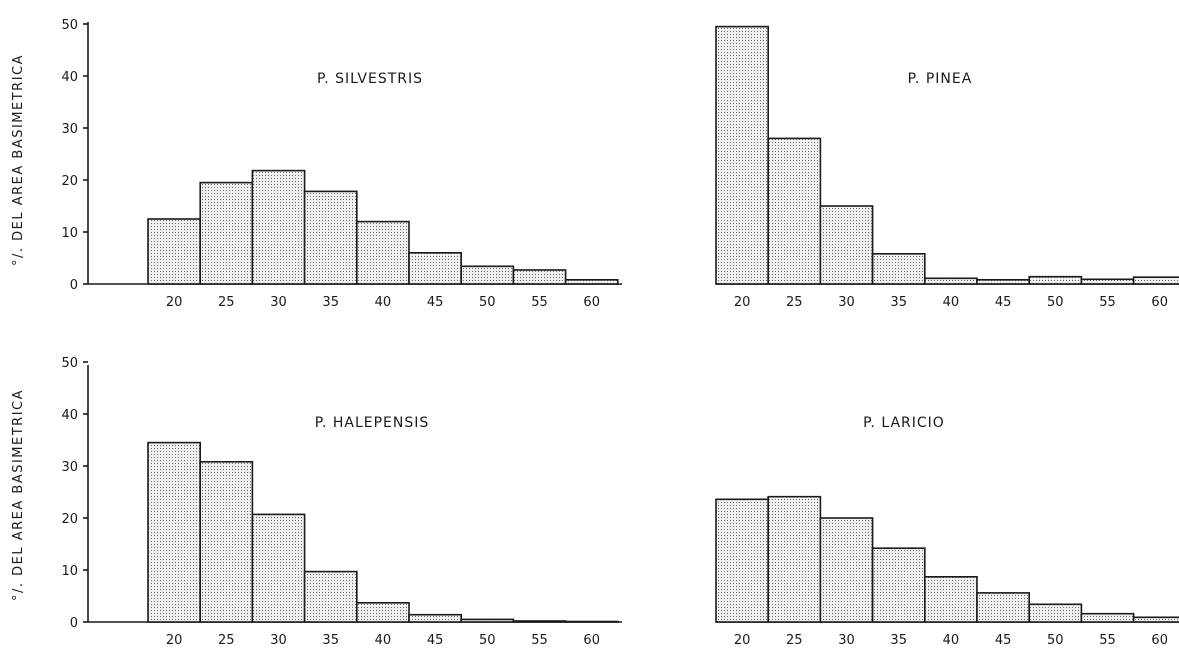 This screenshot has height=648, width=1179. I want to click on chart-title: P. HALEPENSIS, so click(372, 423).